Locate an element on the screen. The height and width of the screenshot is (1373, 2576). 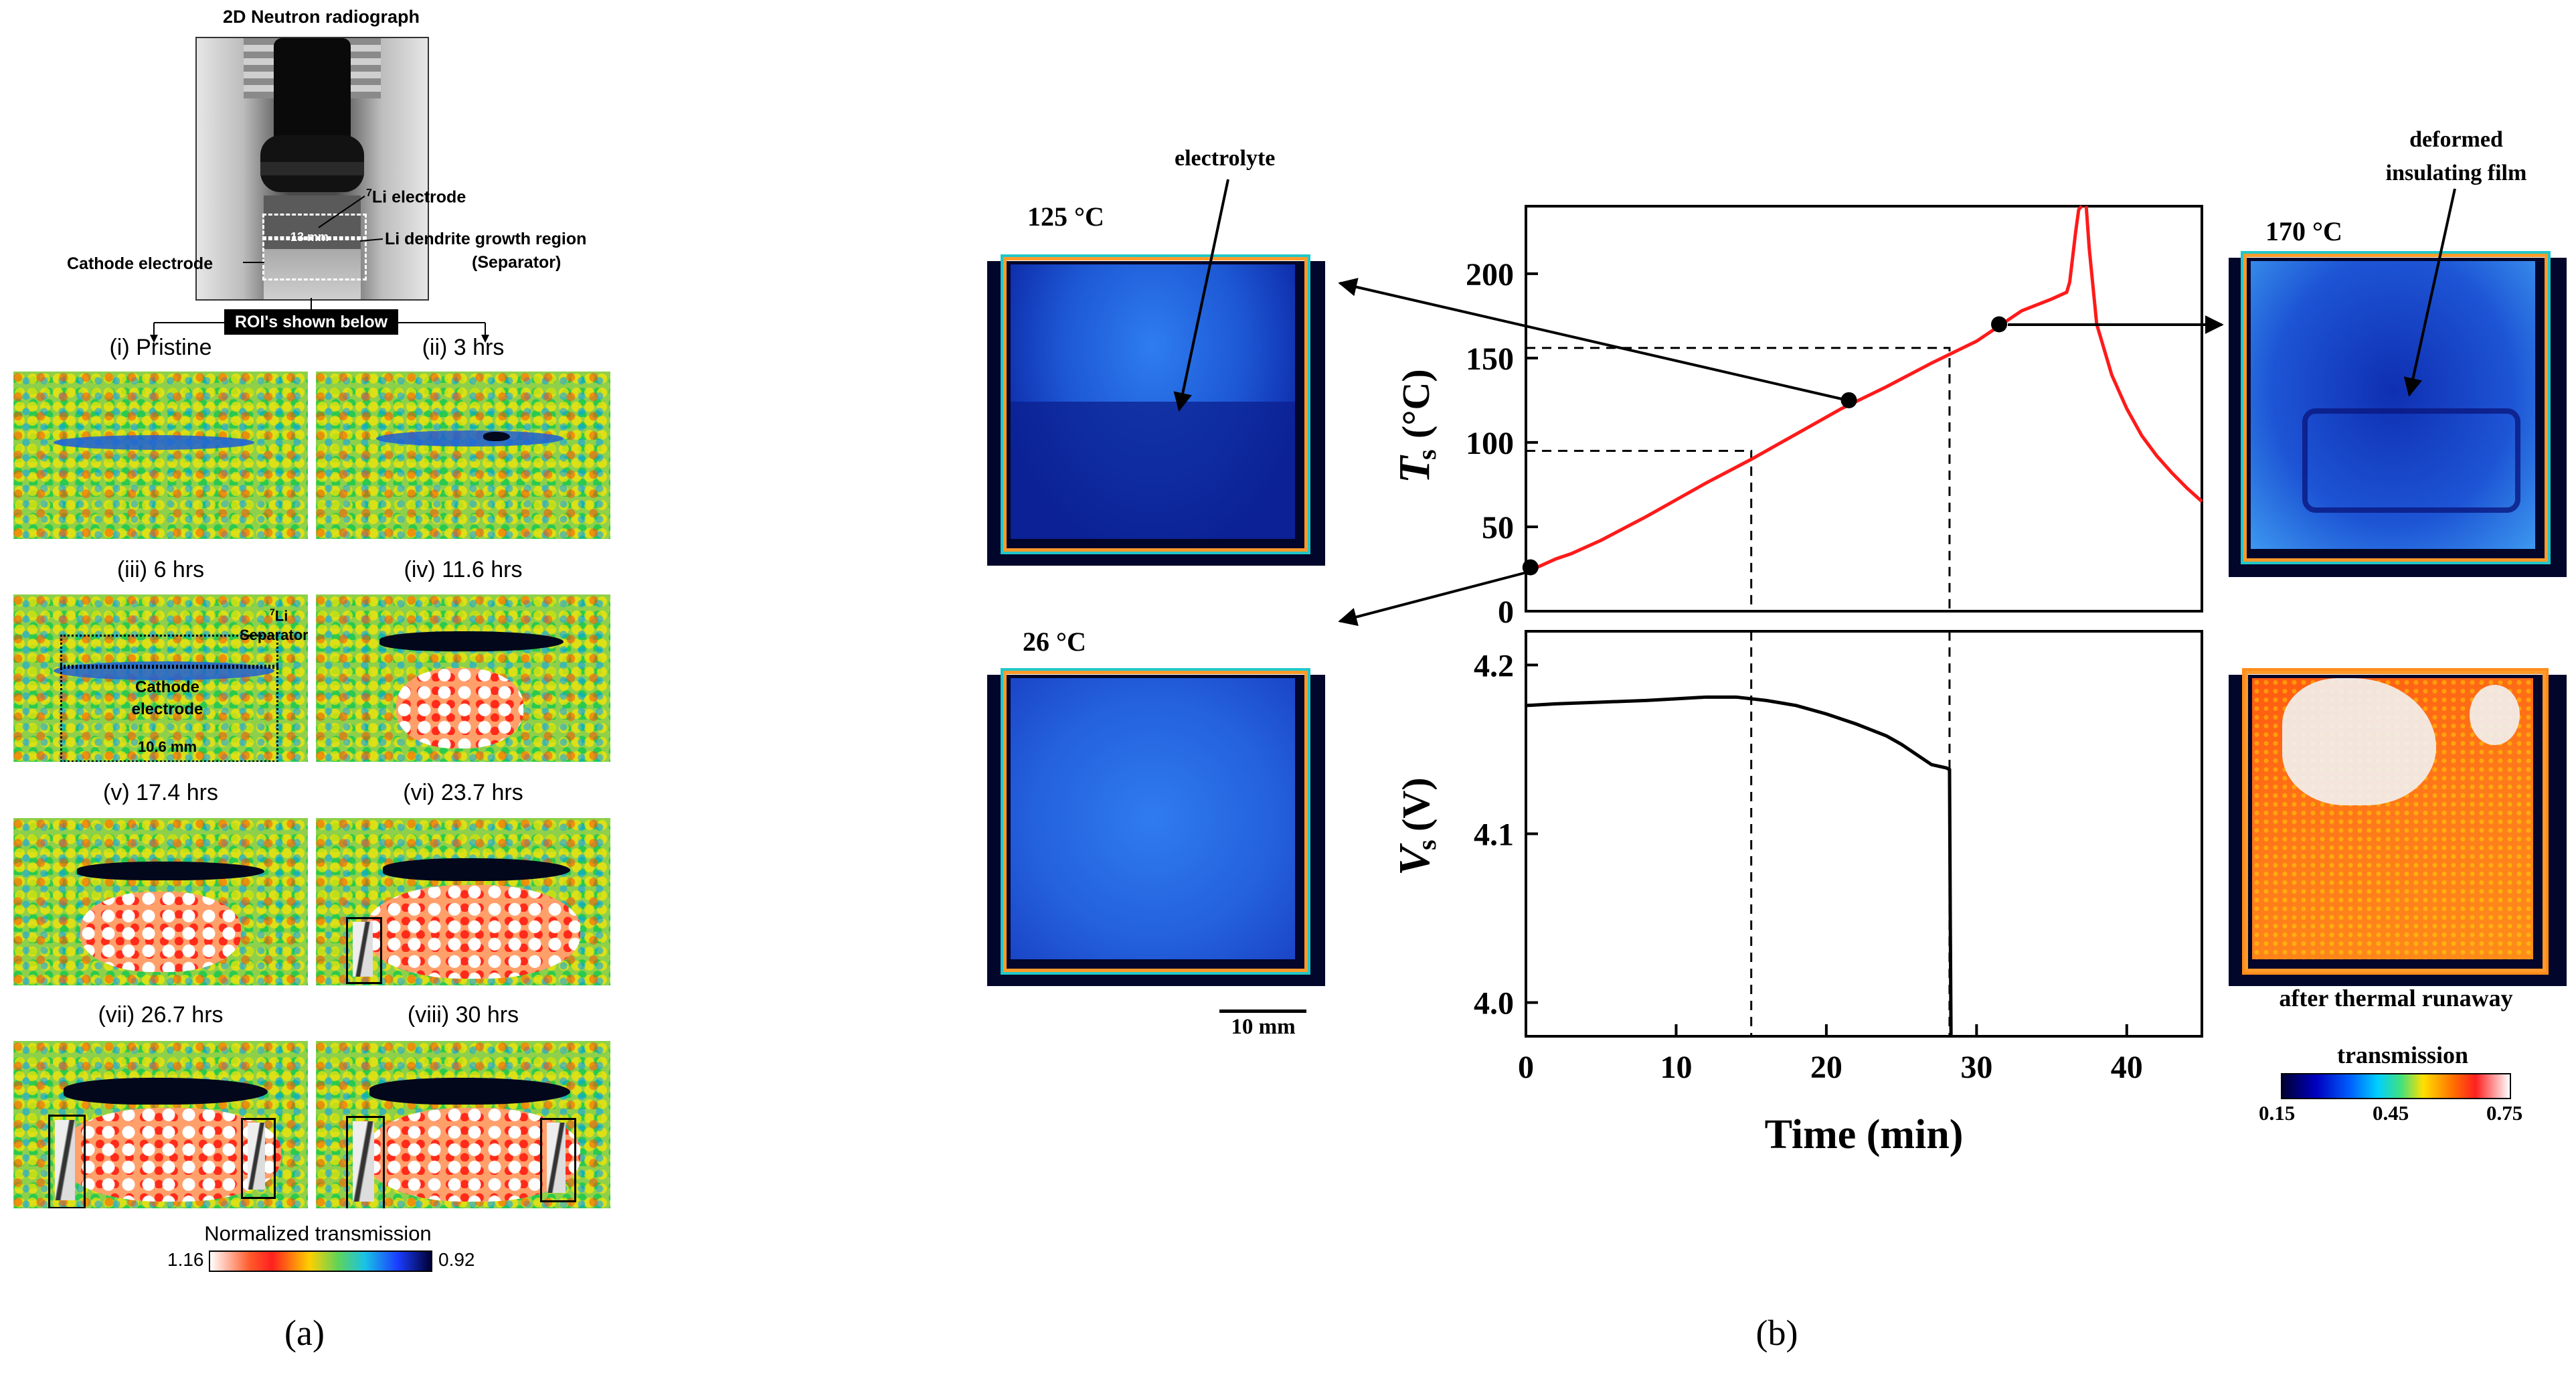
roi-banner: ROI's shown below is located at coordinates (311, 322).